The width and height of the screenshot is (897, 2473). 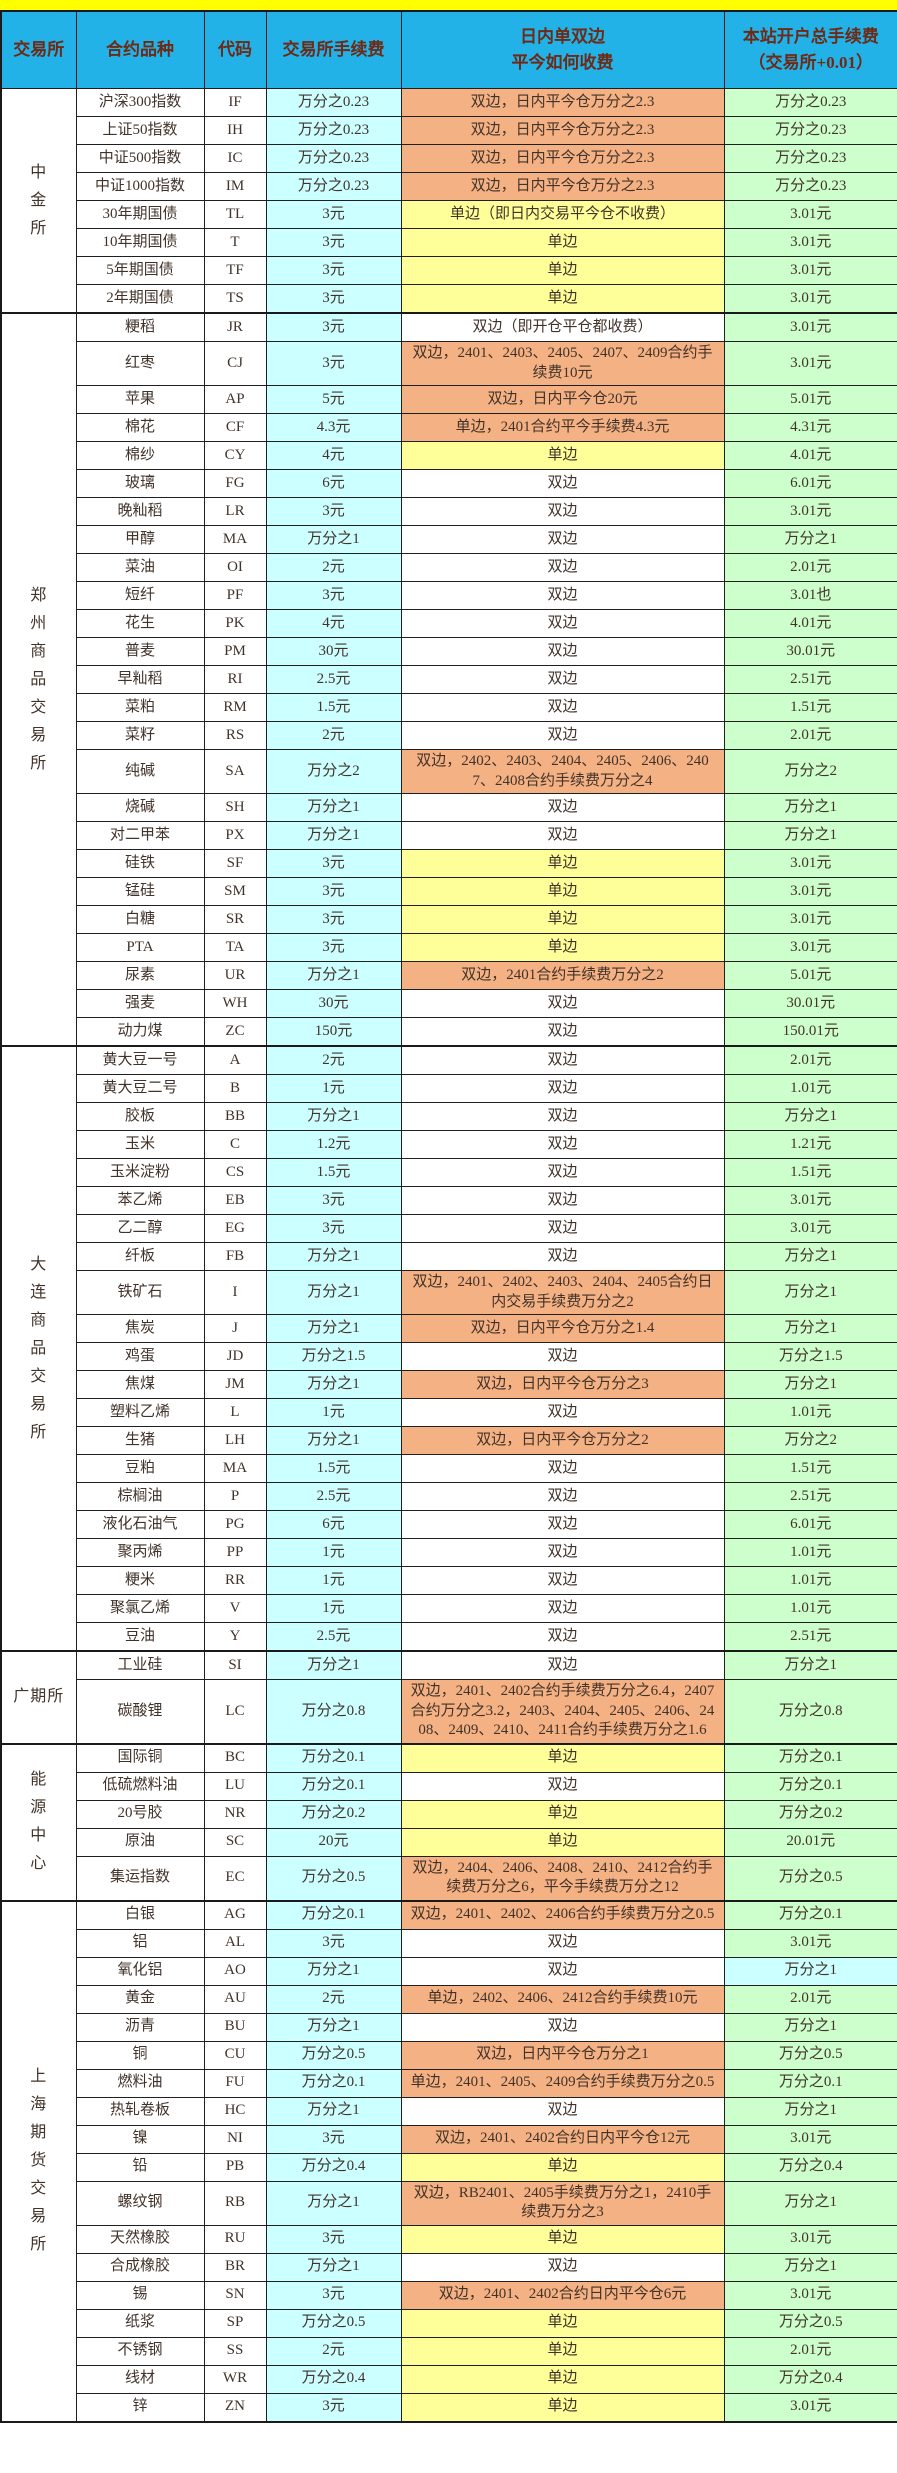 I want to click on code-cell: CJ, so click(x=235, y=363).